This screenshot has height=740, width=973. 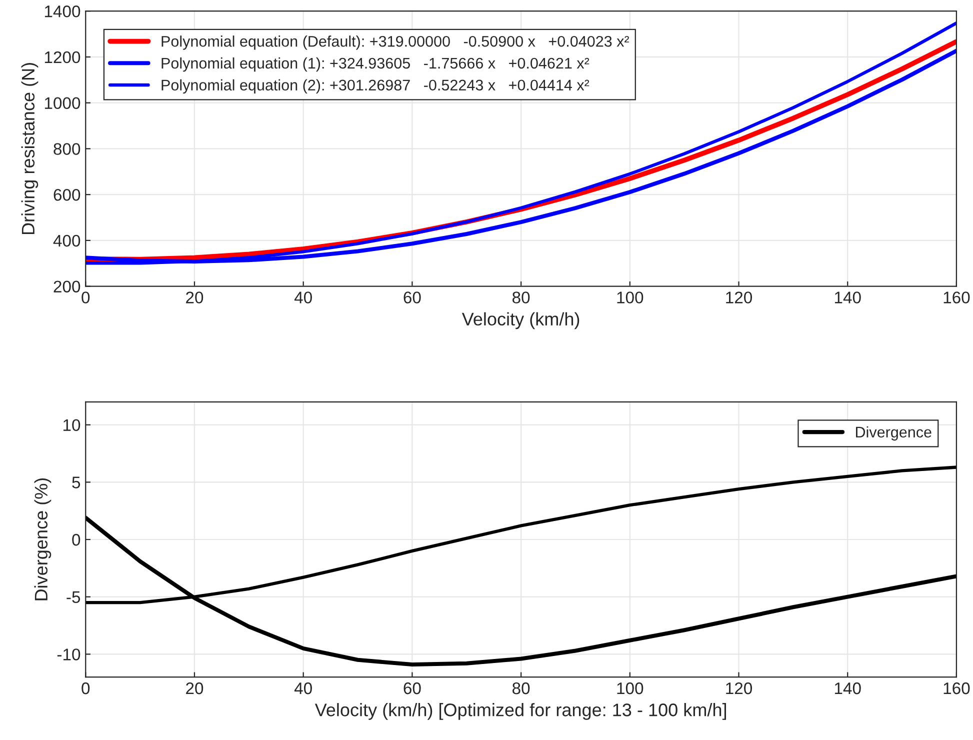 I want to click on legend-label: Polynomial equation (Default): +319.00000 -0.50900 x +0.04023 x², so click(x=396, y=43).